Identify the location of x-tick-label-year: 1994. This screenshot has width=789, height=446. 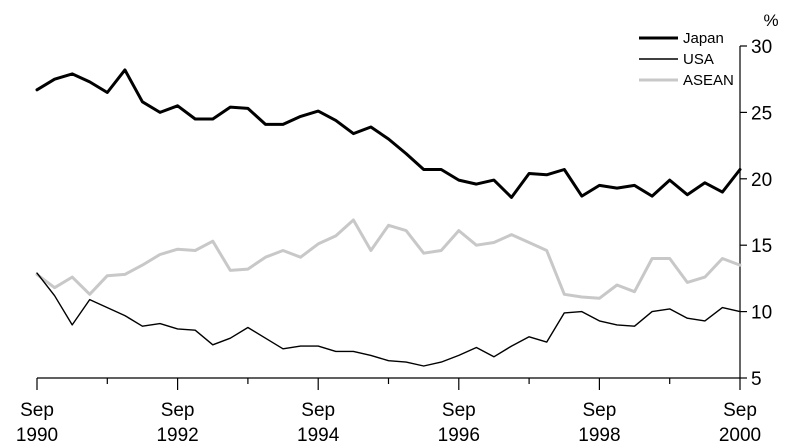
(318, 435).